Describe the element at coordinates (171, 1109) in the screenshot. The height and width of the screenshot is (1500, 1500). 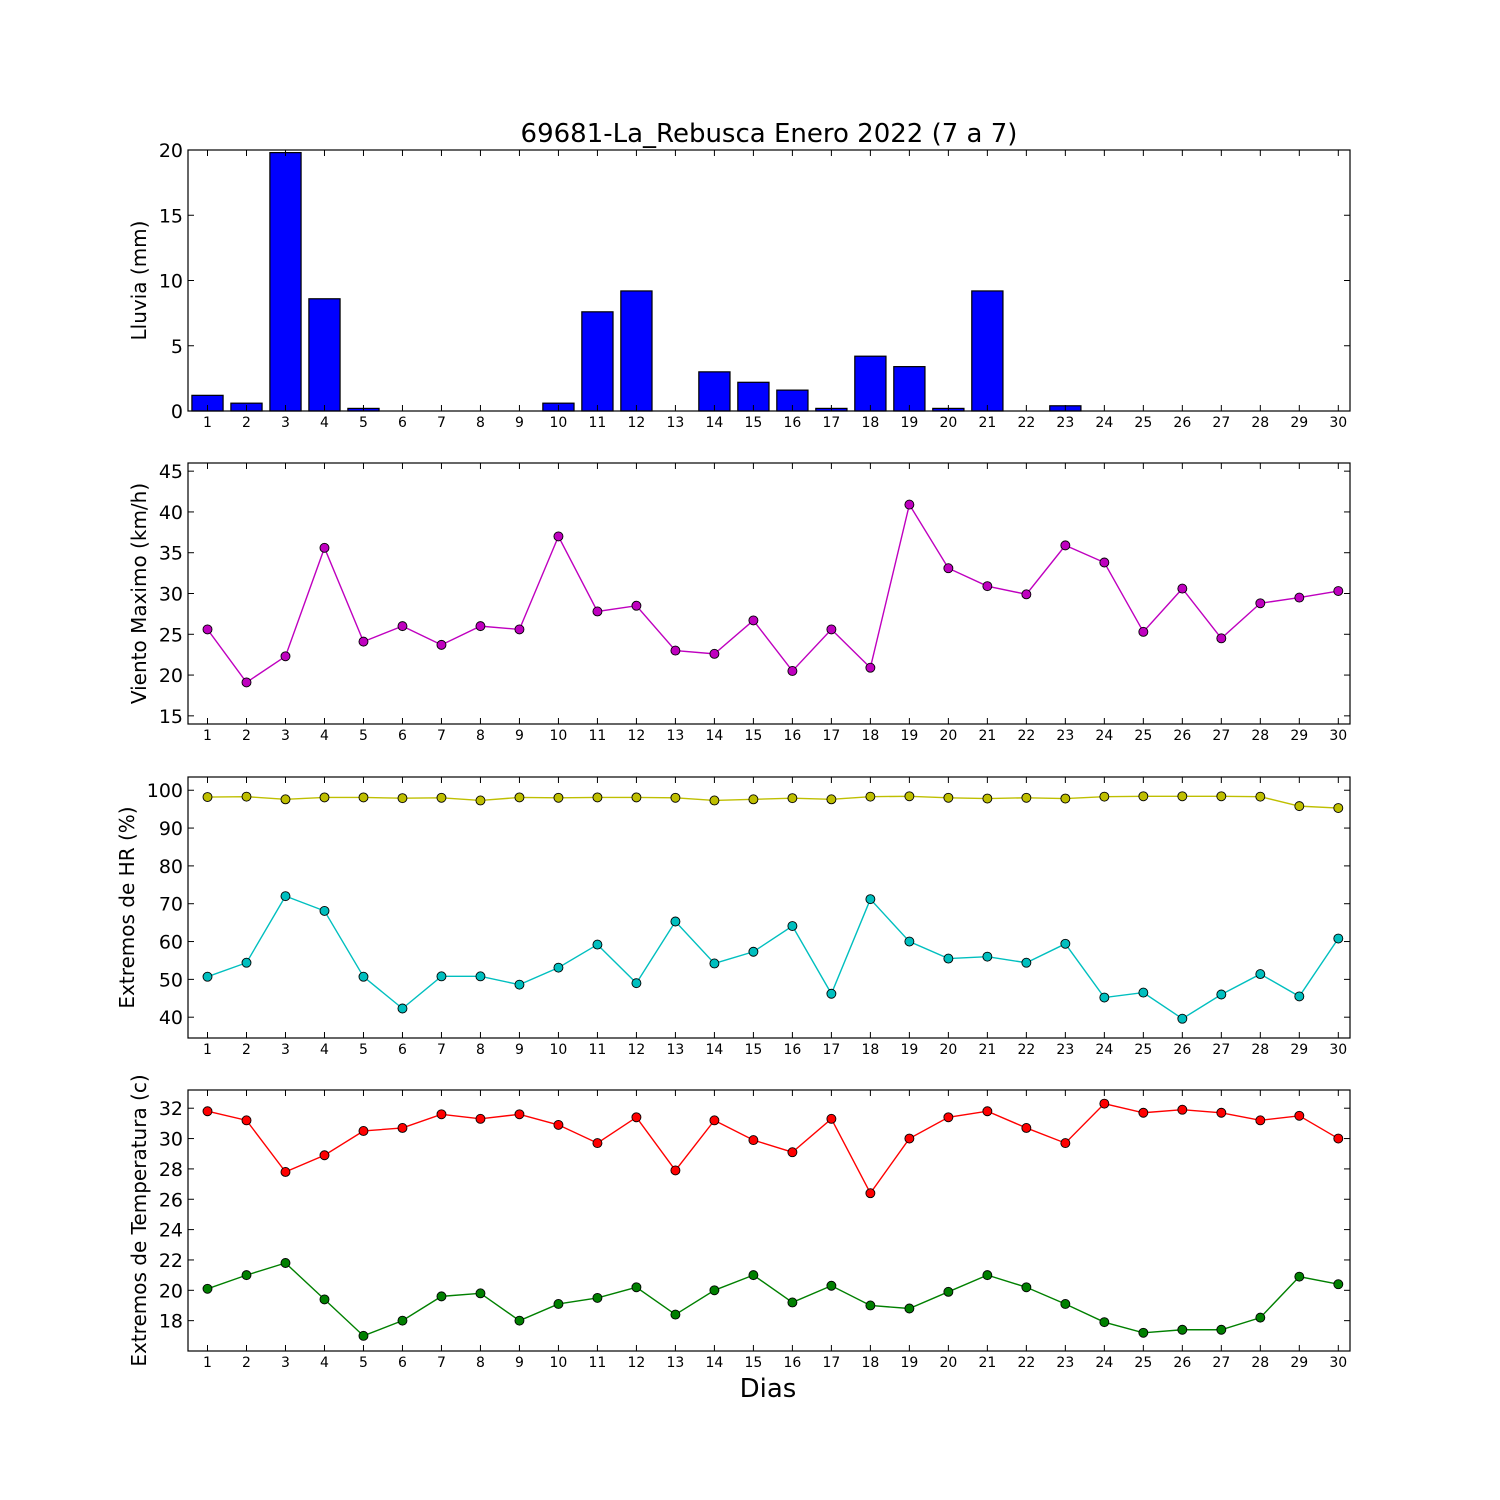
I see `y-tick-label: 32` at that location.